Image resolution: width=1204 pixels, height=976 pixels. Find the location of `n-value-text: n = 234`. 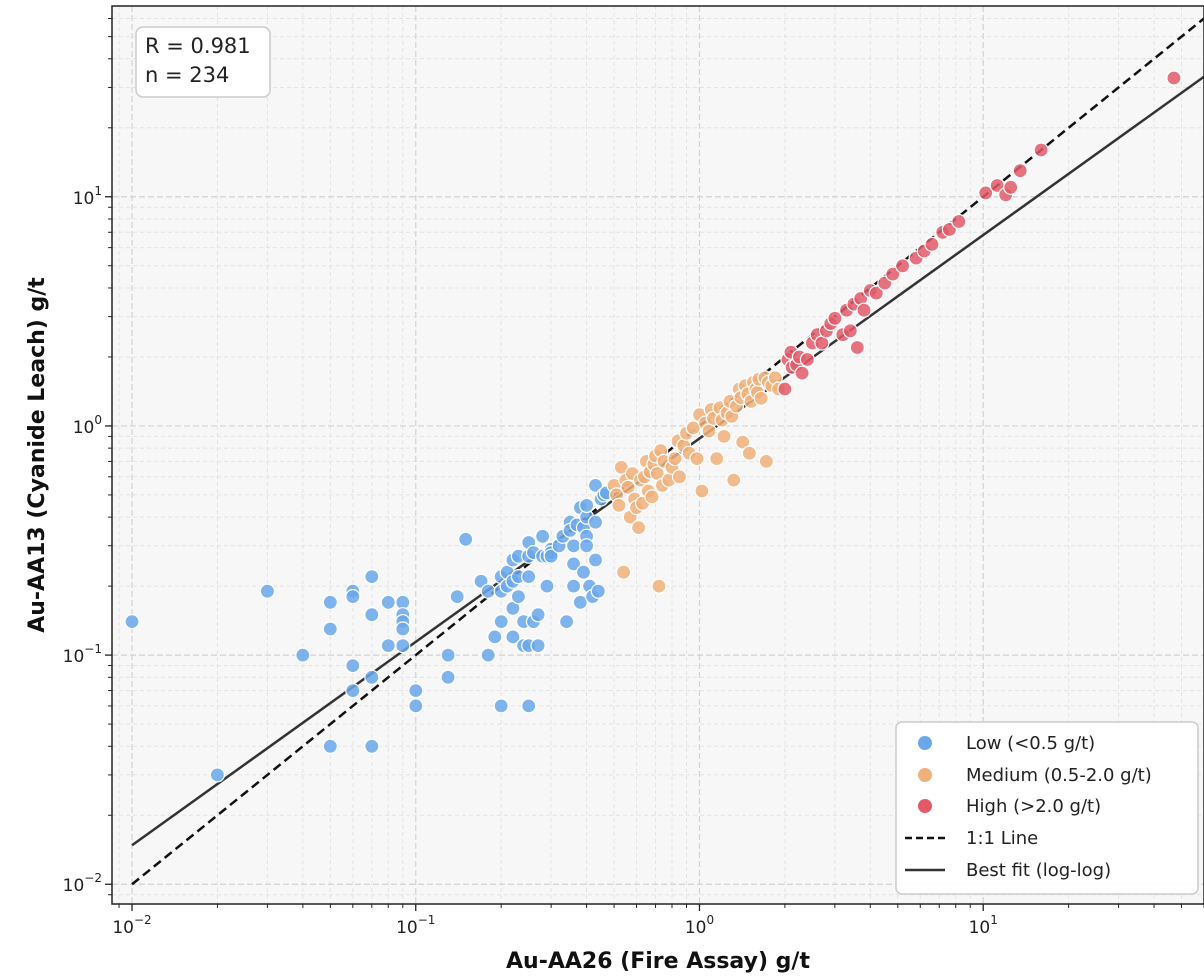

n-value-text: n = 234 is located at coordinates (187, 75).